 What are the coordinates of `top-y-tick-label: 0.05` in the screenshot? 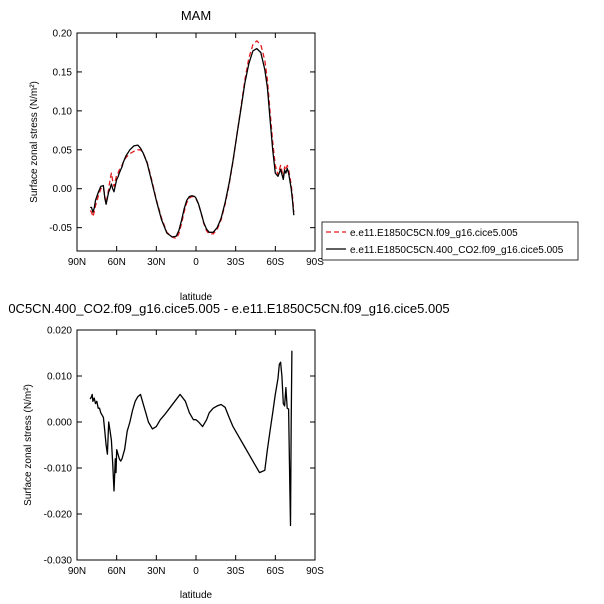 It's located at (63, 150).